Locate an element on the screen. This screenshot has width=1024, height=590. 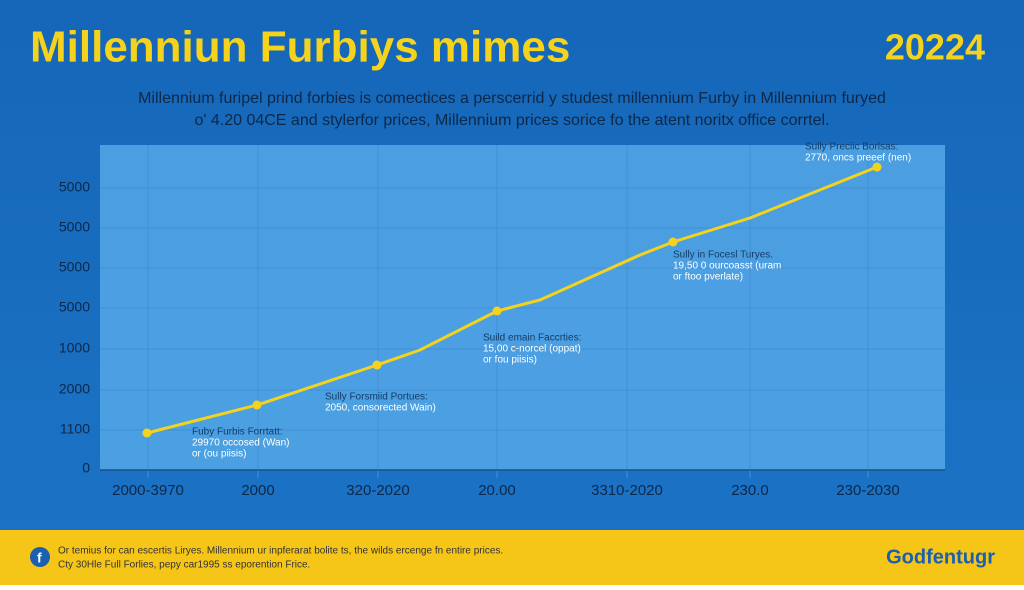
annotation: 2770, oncs preeef (nen) is located at coordinates (858, 158).